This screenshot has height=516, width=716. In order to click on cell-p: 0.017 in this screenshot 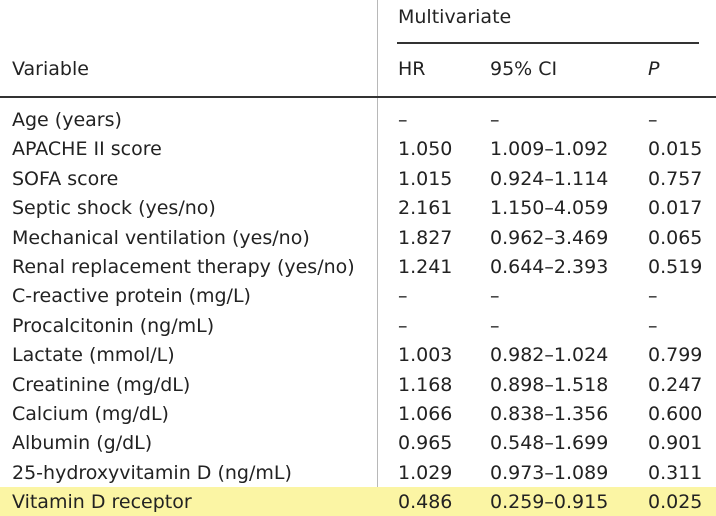, I will do `click(675, 208)`.